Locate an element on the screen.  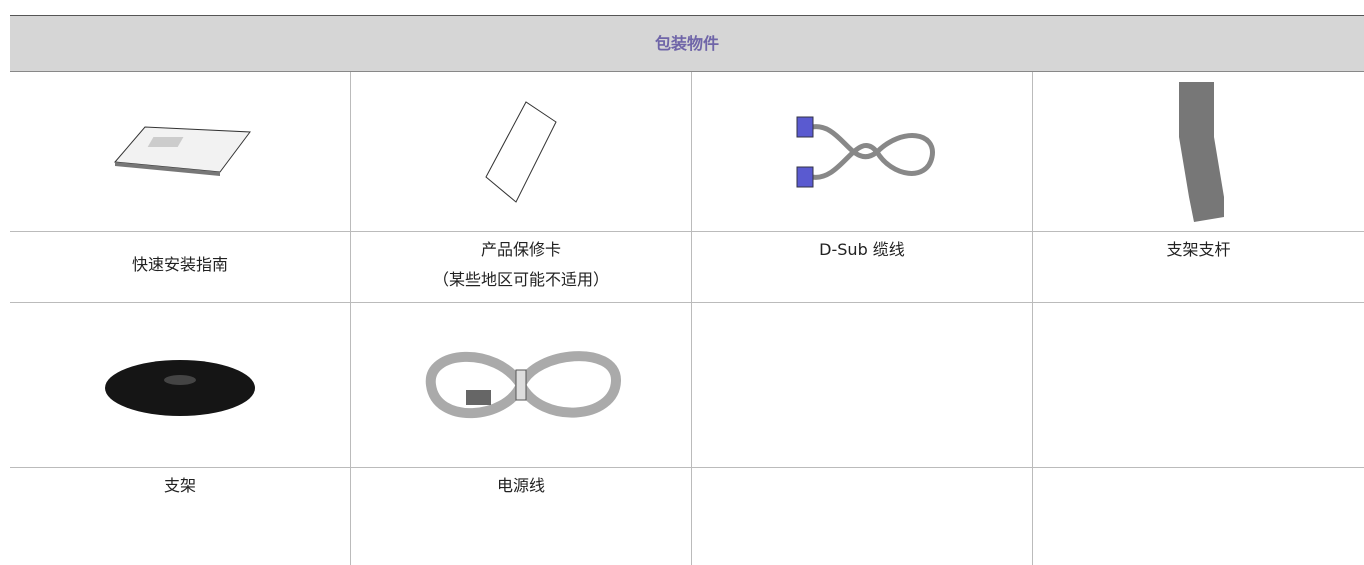
table-header: 包装物件 is located at coordinates (687, 43).